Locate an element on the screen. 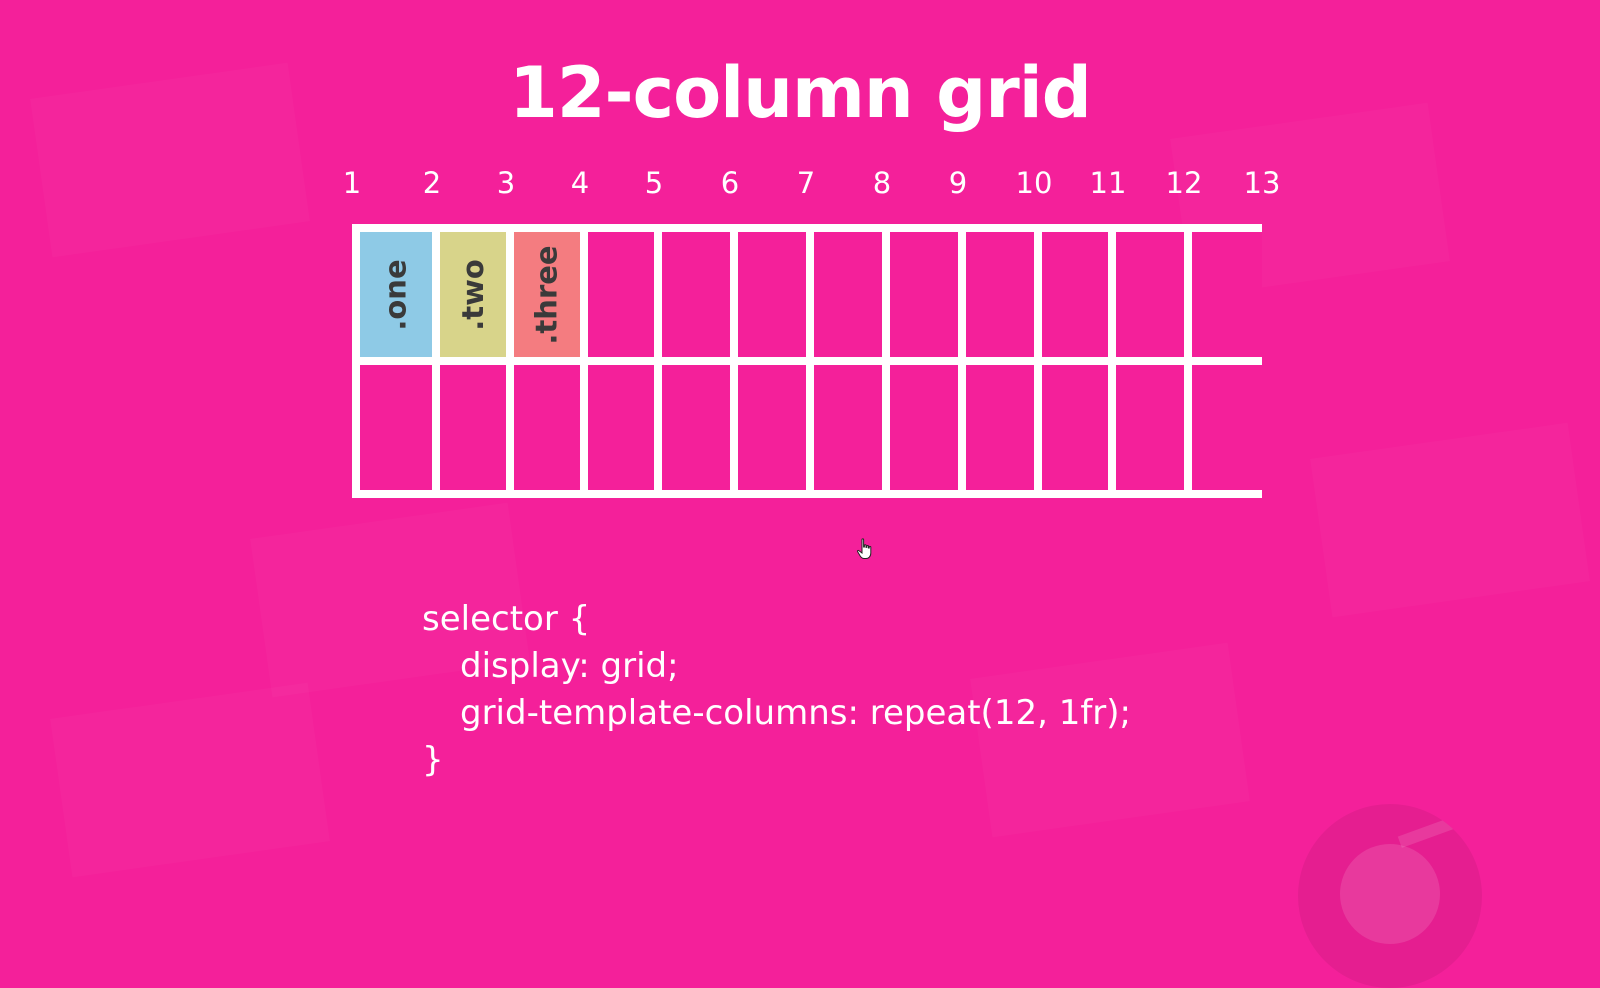  grid-line-number: 2 is located at coordinates (432, 183).